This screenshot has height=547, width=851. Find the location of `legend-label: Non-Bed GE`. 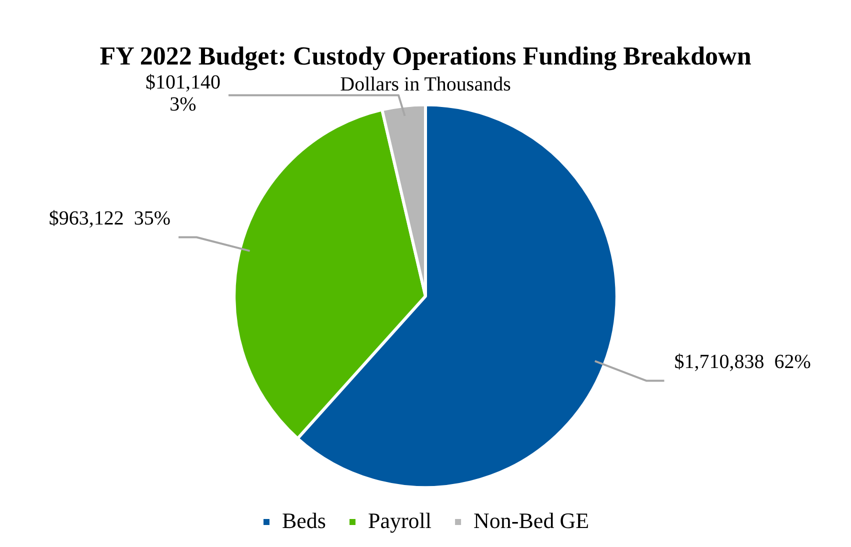

legend-label: Non-Bed GE is located at coordinates (532, 520).